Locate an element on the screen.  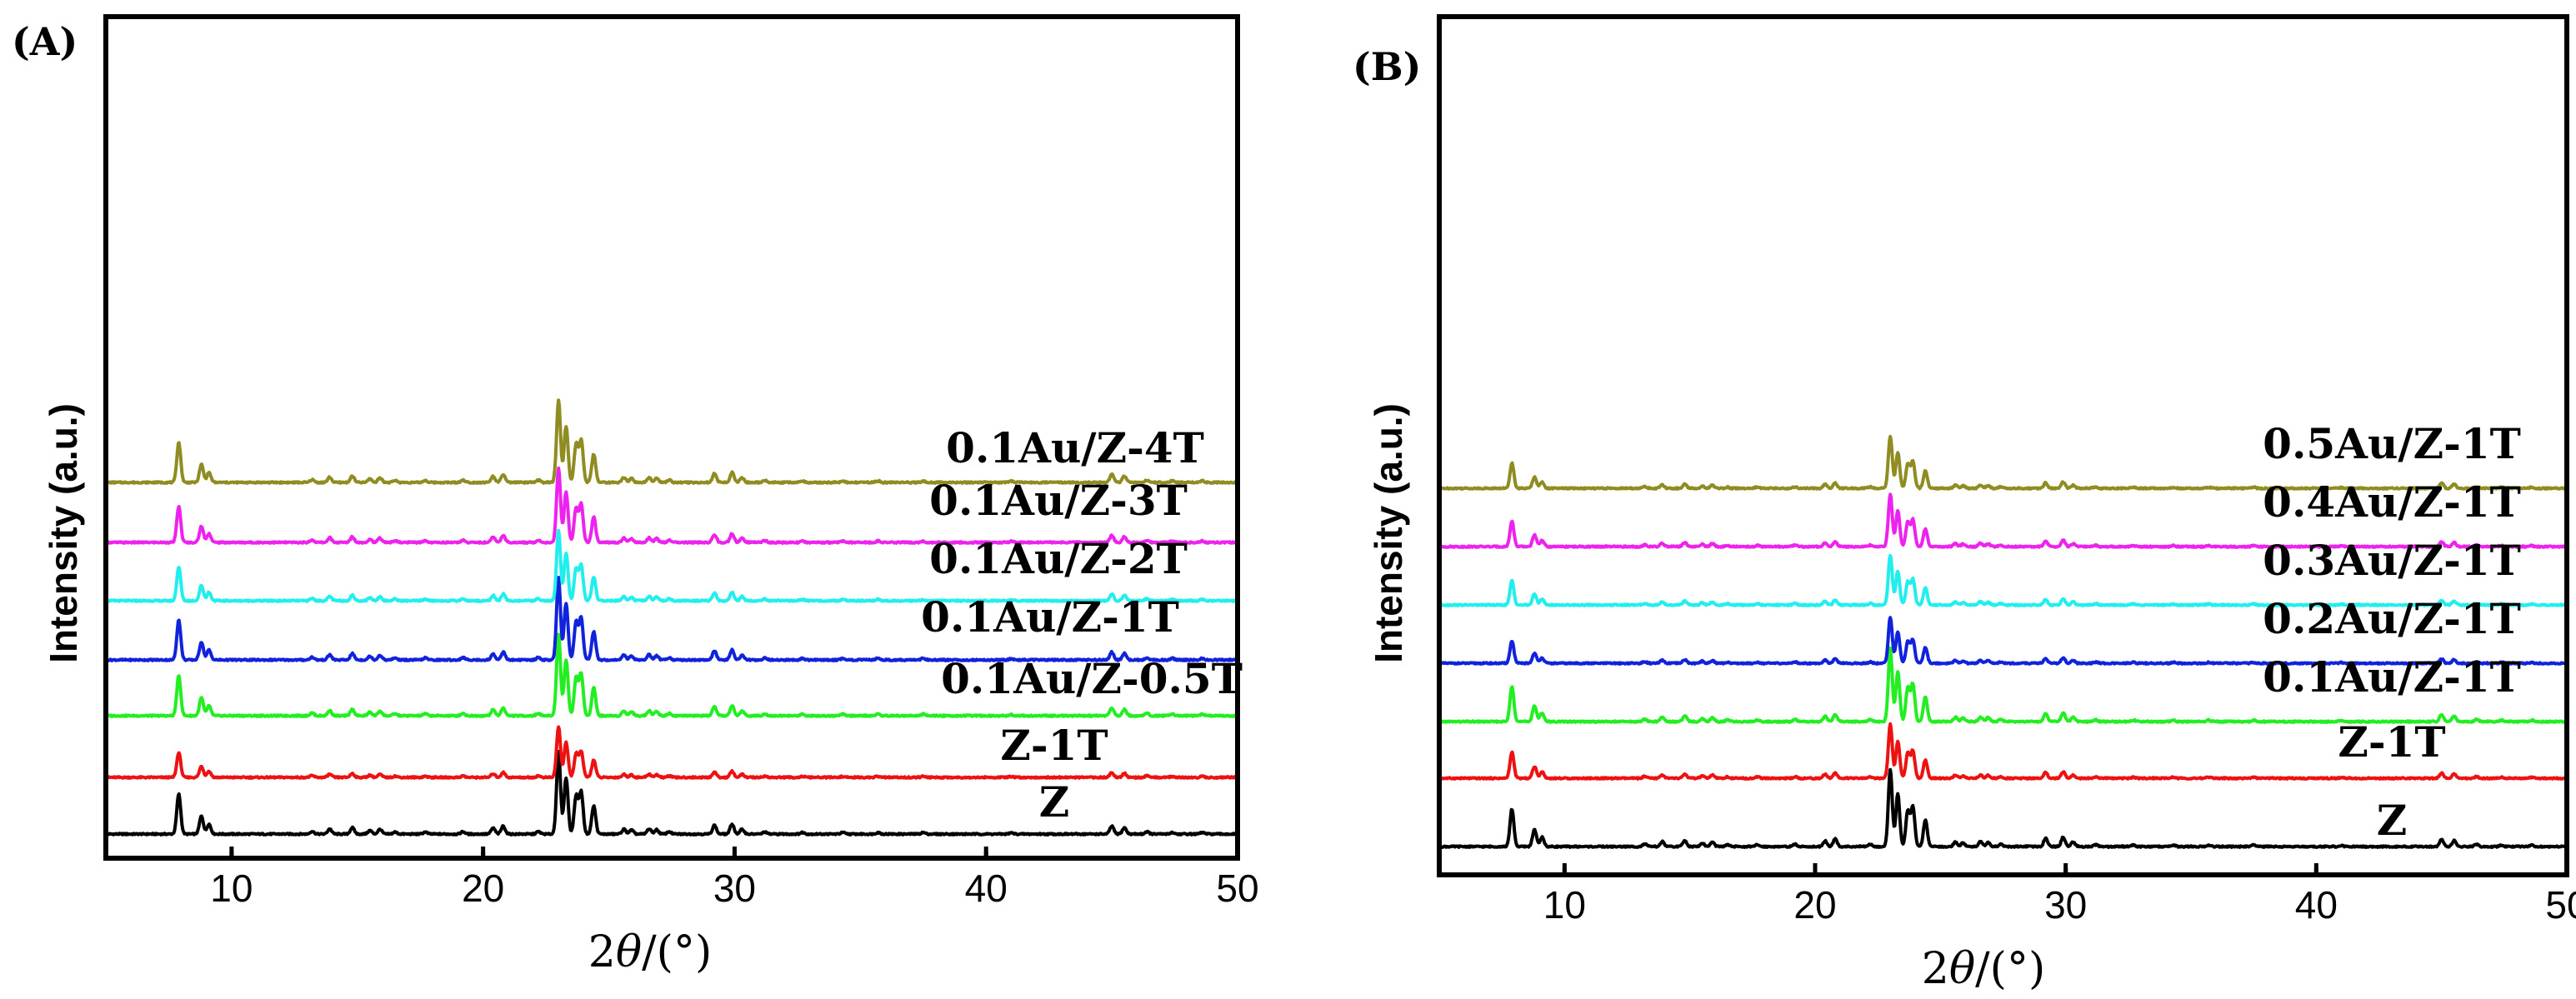
panel-a-series-label-6: 0.1Au/Z-4T is located at coordinates (1075, 447).